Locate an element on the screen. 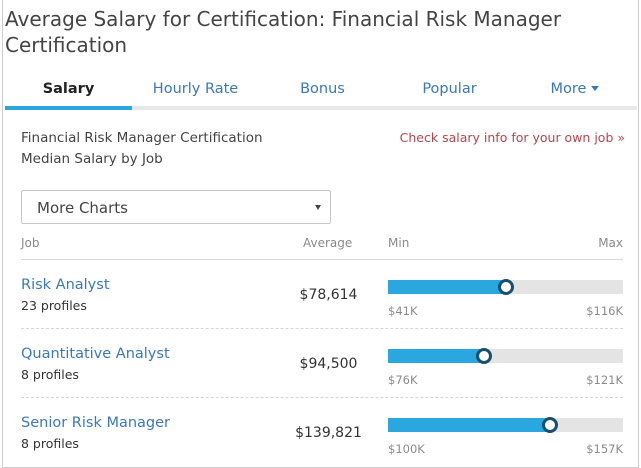 This screenshot has height=468, width=641. tab-more-label: More is located at coordinates (568, 89).